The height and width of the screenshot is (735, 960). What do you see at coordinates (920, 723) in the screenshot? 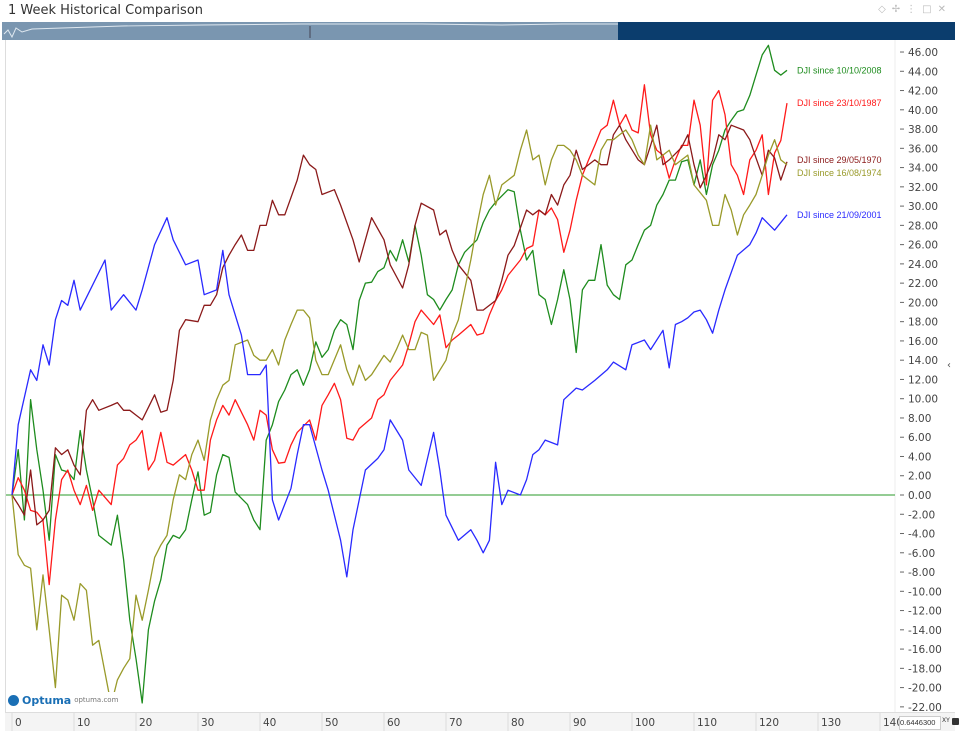
I see `cursor-readout: 0.6446300` at bounding box center [920, 723].